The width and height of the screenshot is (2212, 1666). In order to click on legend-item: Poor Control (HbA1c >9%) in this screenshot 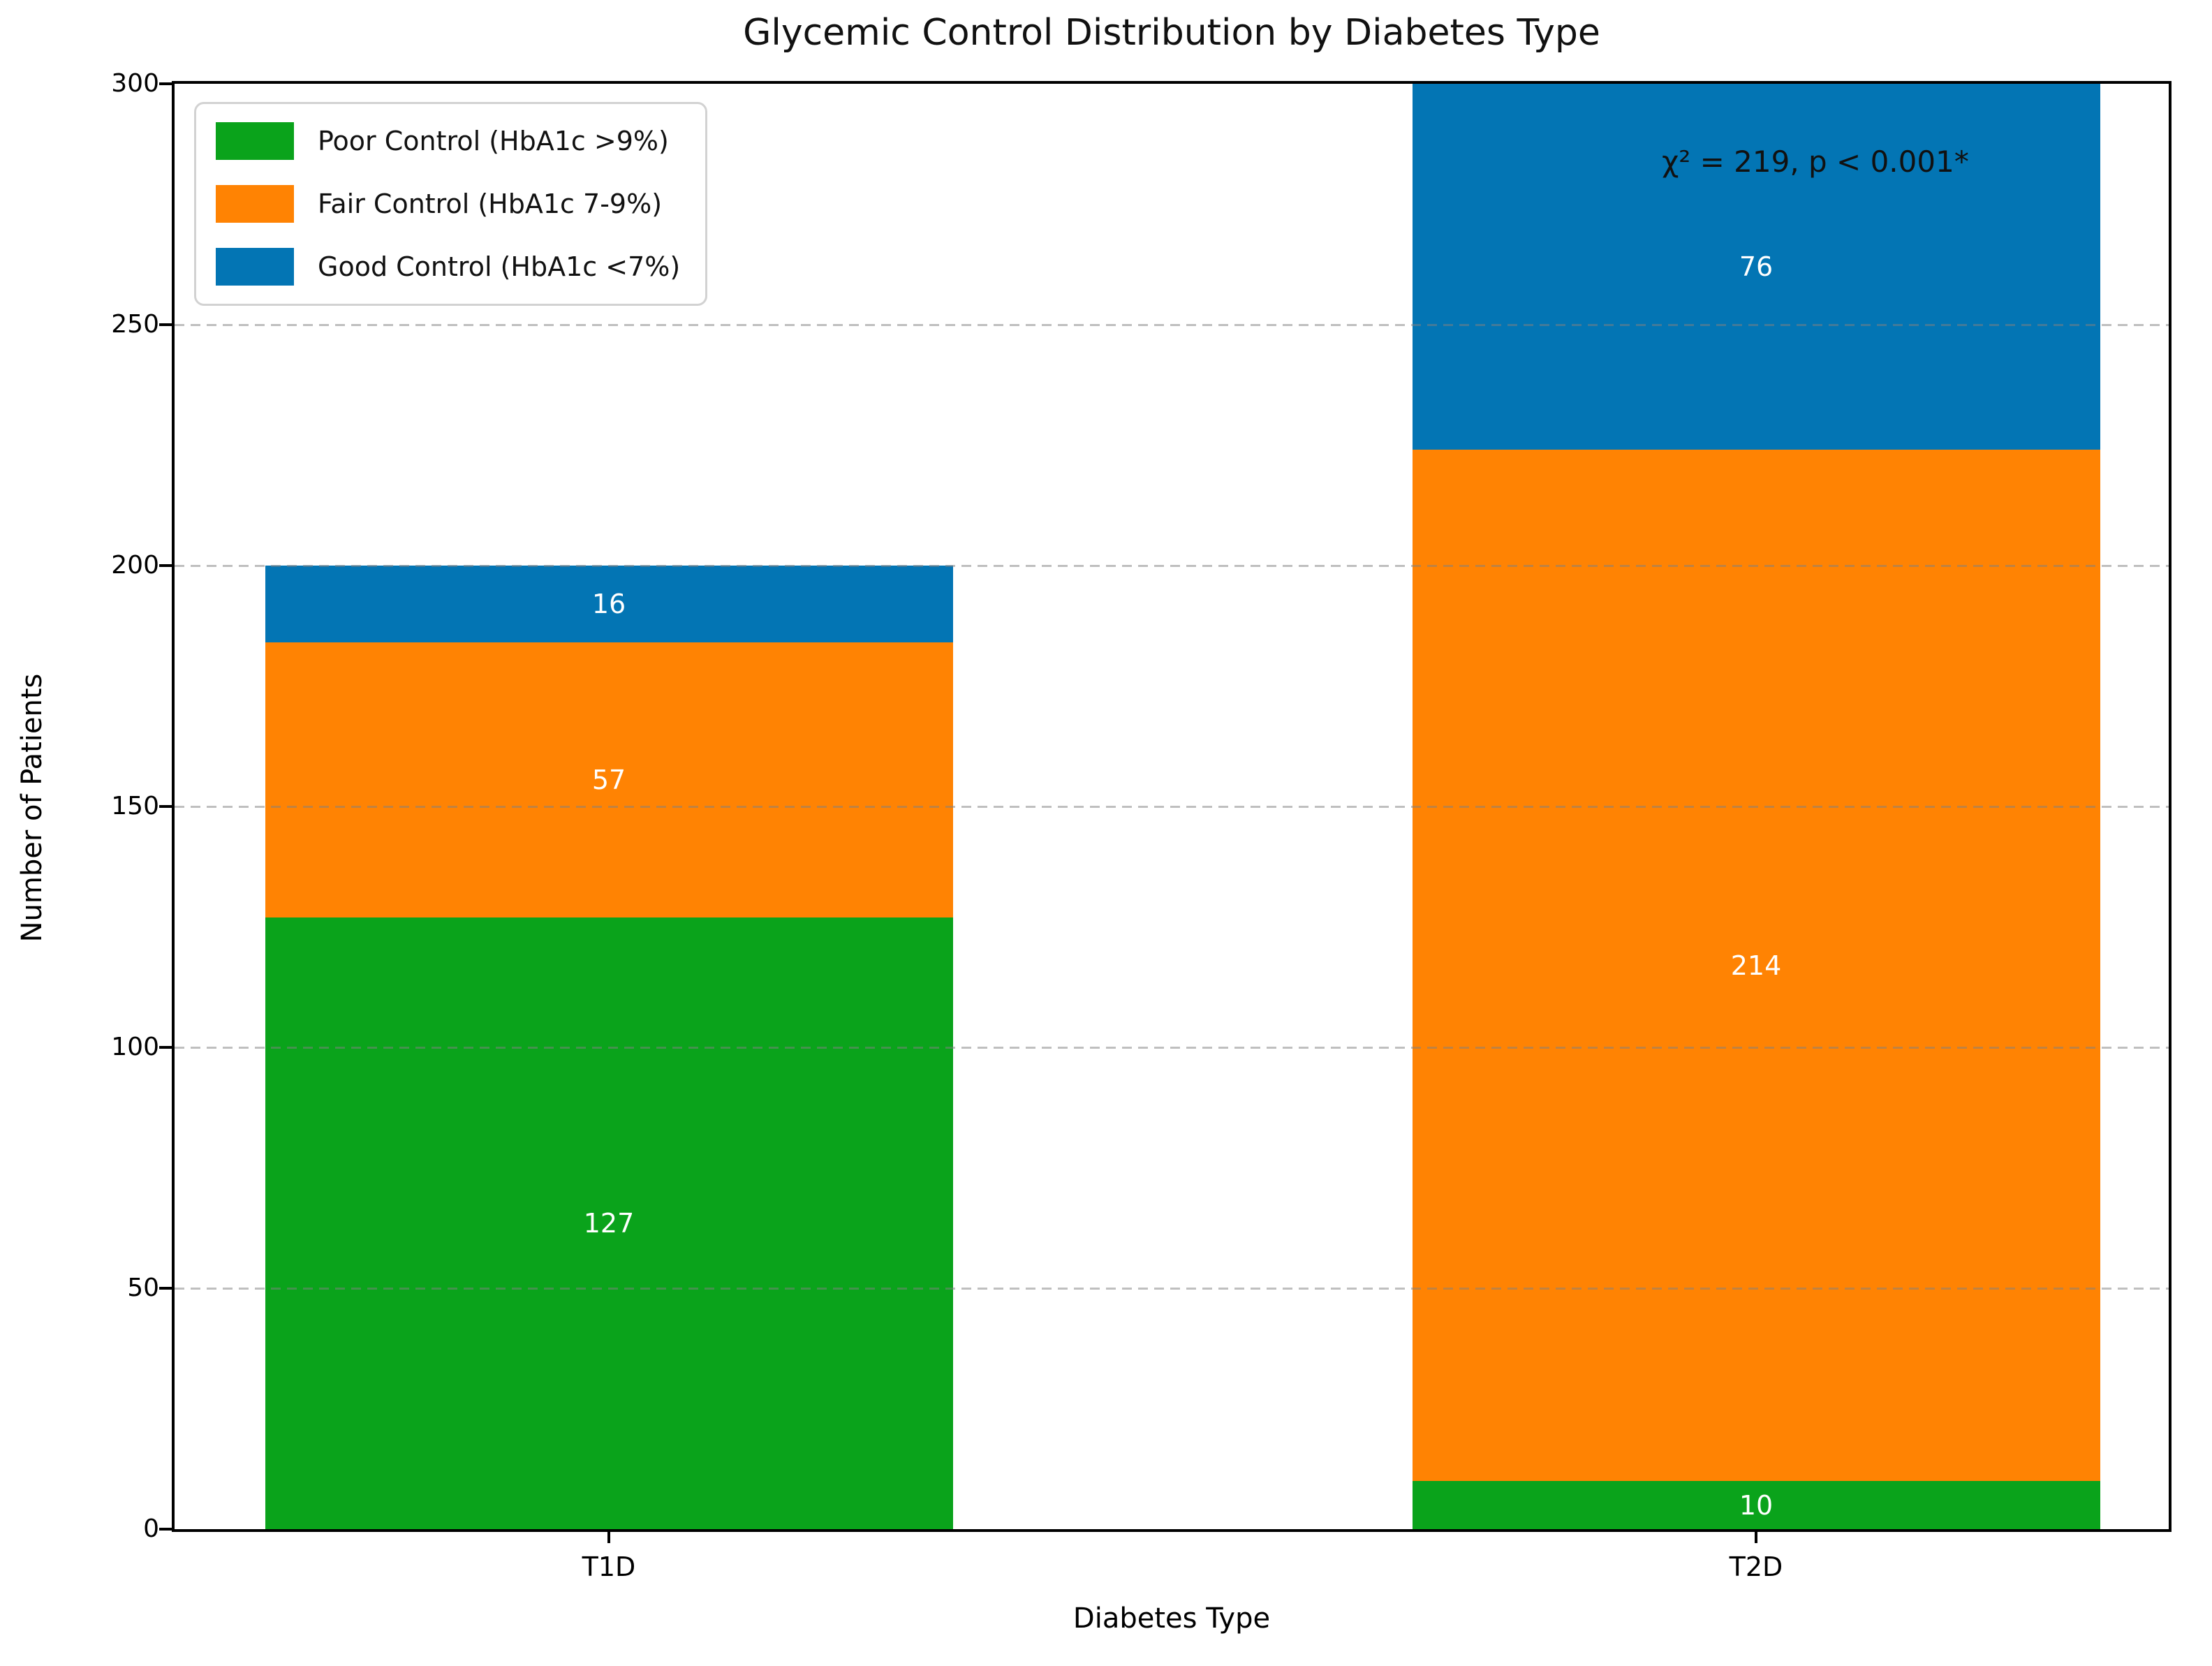, I will do `click(448, 141)`.